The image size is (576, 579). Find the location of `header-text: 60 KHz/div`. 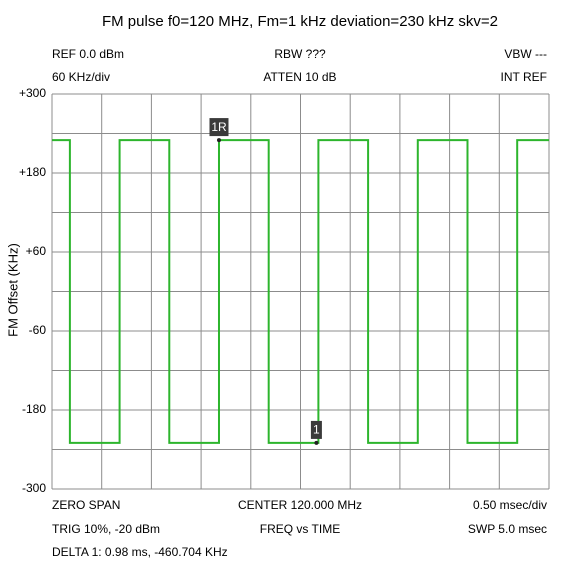

header-text: 60 KHz/div is located at coordinates (81, 77).